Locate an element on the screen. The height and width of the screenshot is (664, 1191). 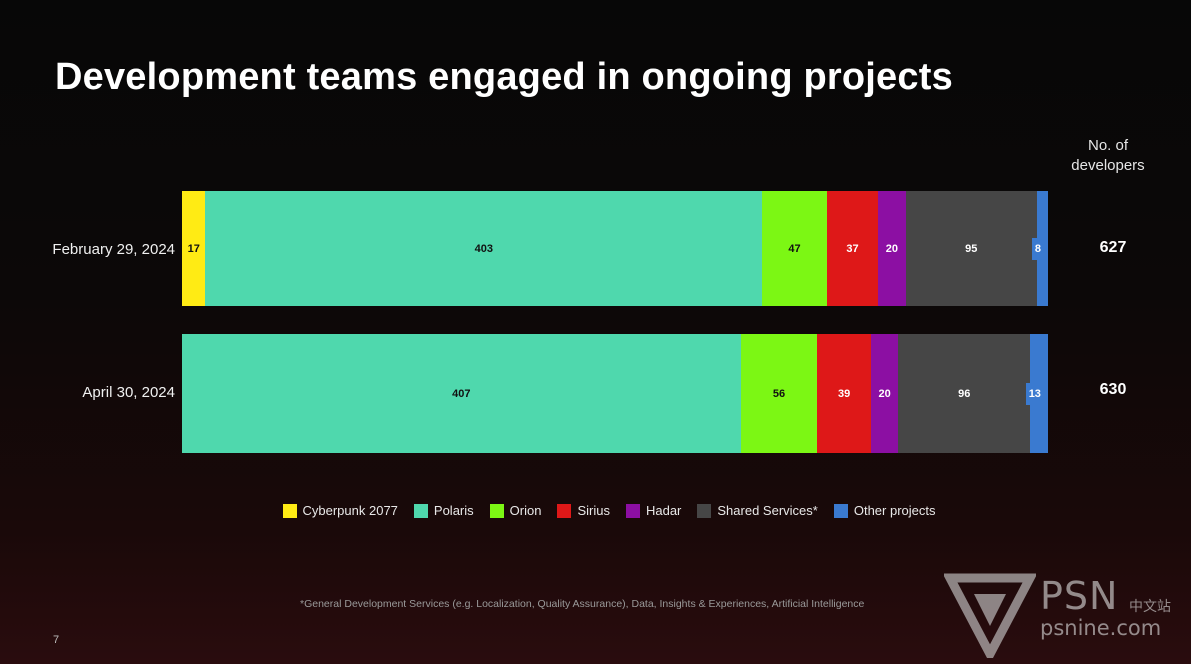
total-column-header: No. of developers is located at coordinates (1108, 156).